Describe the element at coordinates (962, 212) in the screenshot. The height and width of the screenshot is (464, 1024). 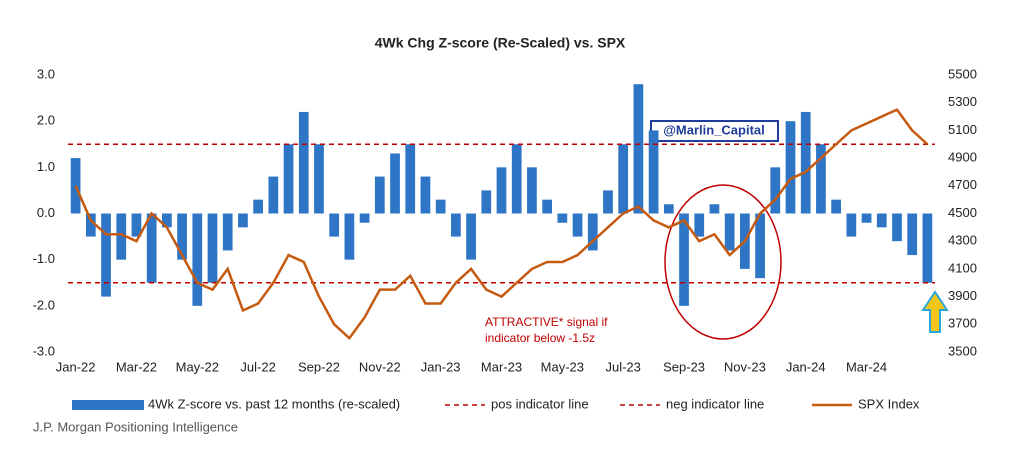
I see `y2-tick-label: 4500` at that location.